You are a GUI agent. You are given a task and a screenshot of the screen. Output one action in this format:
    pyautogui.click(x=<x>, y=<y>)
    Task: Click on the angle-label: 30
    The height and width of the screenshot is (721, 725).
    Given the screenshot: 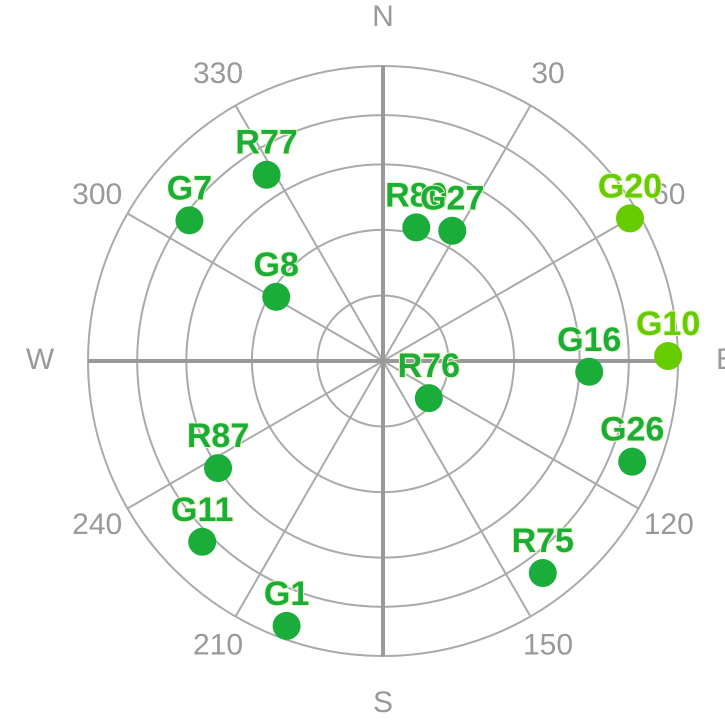 What is the action you would take?
    pyautogui.click(x=547, y=73)
    